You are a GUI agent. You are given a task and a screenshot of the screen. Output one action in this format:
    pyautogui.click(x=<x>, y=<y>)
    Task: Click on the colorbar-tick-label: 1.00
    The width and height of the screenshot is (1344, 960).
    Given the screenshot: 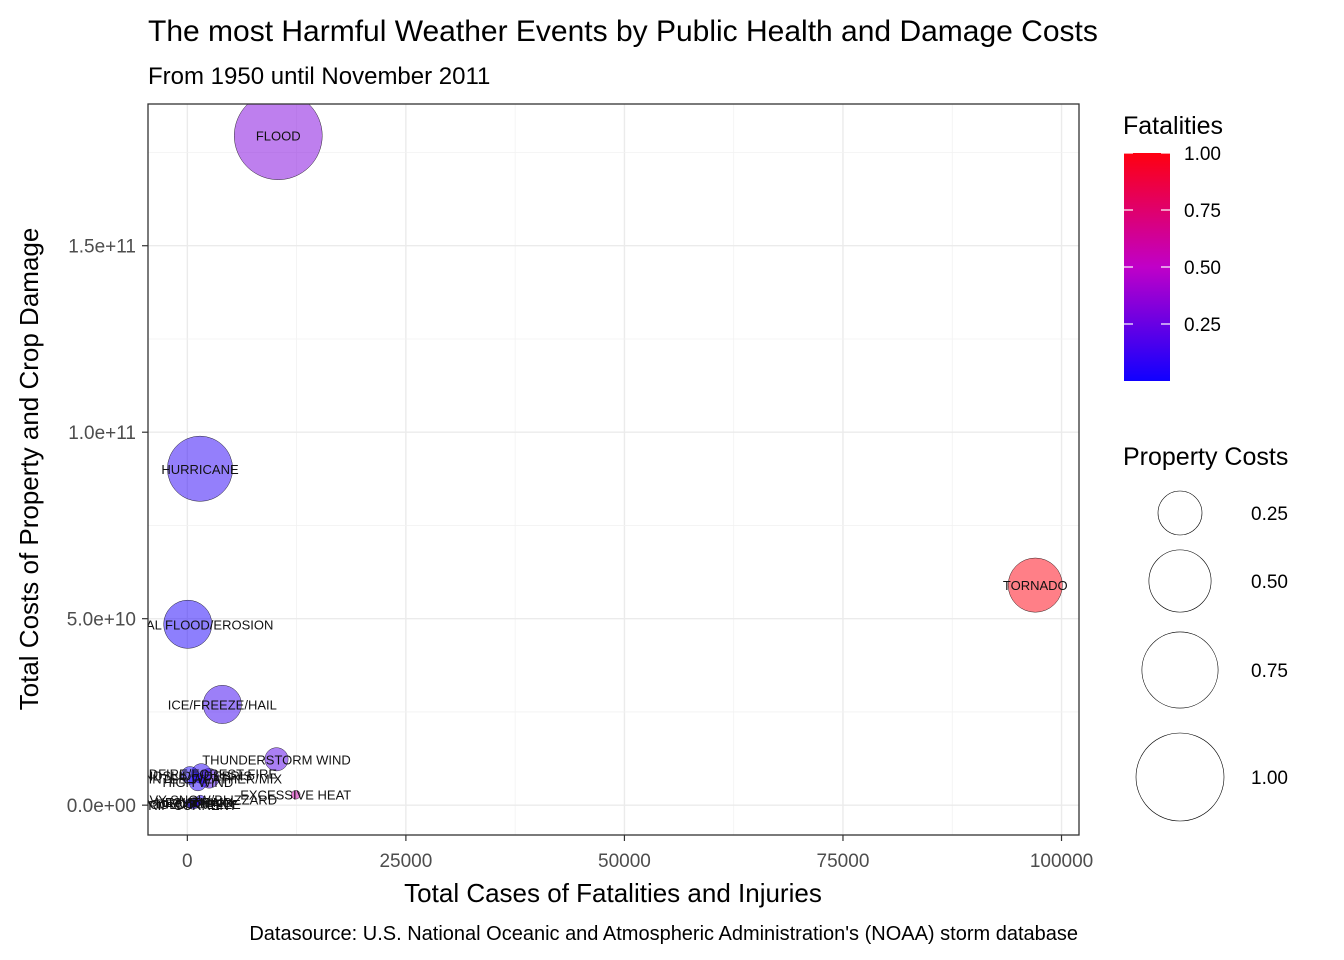 What is the action you would take?
    pyautogui.click(x=1202, y=154)
    